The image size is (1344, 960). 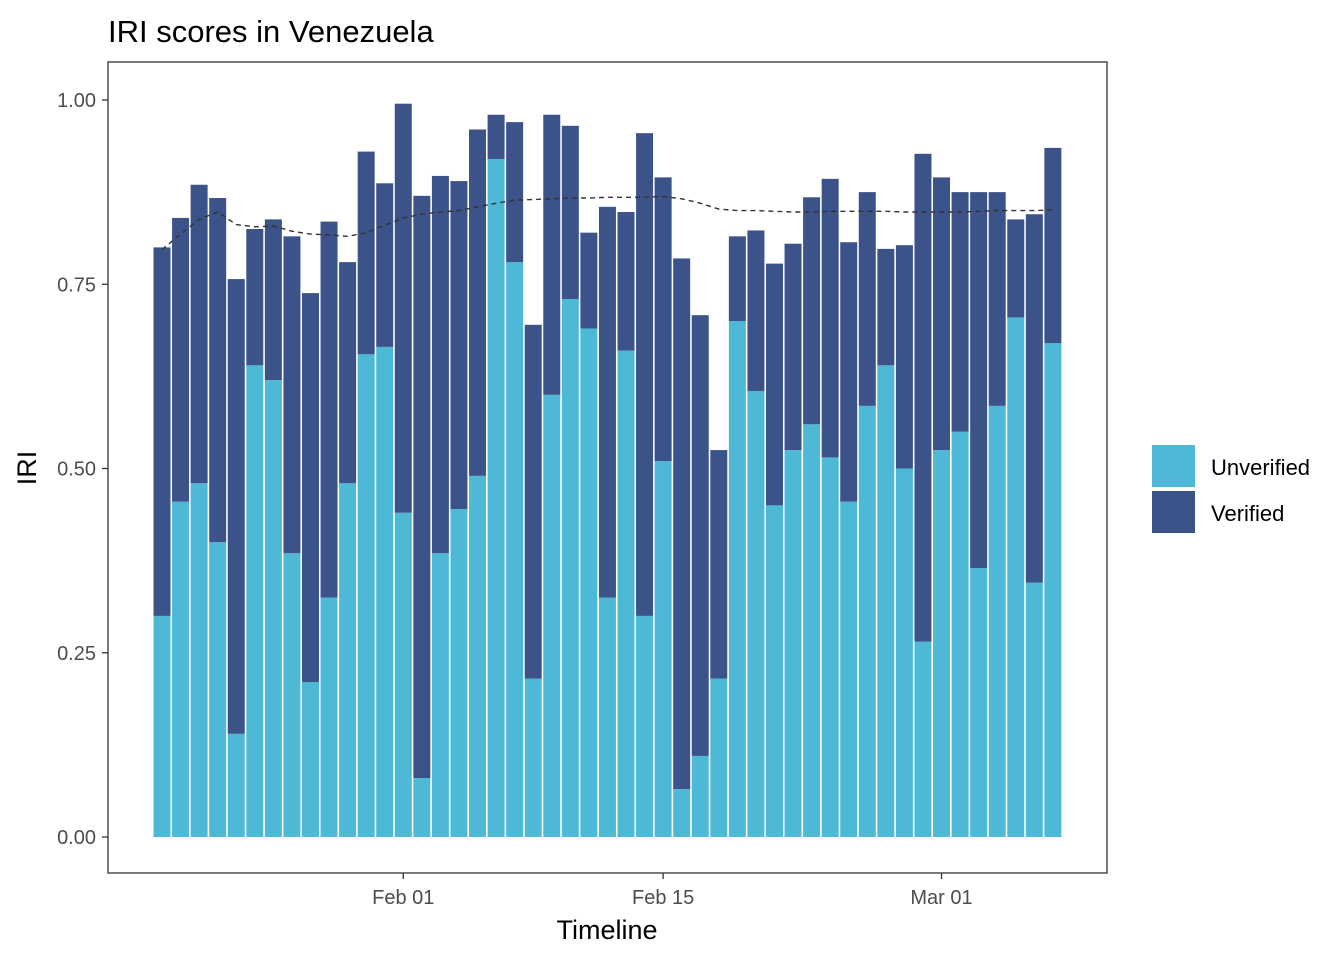 I want to click on legend-key-unverified, so click(x=1173, y=466).